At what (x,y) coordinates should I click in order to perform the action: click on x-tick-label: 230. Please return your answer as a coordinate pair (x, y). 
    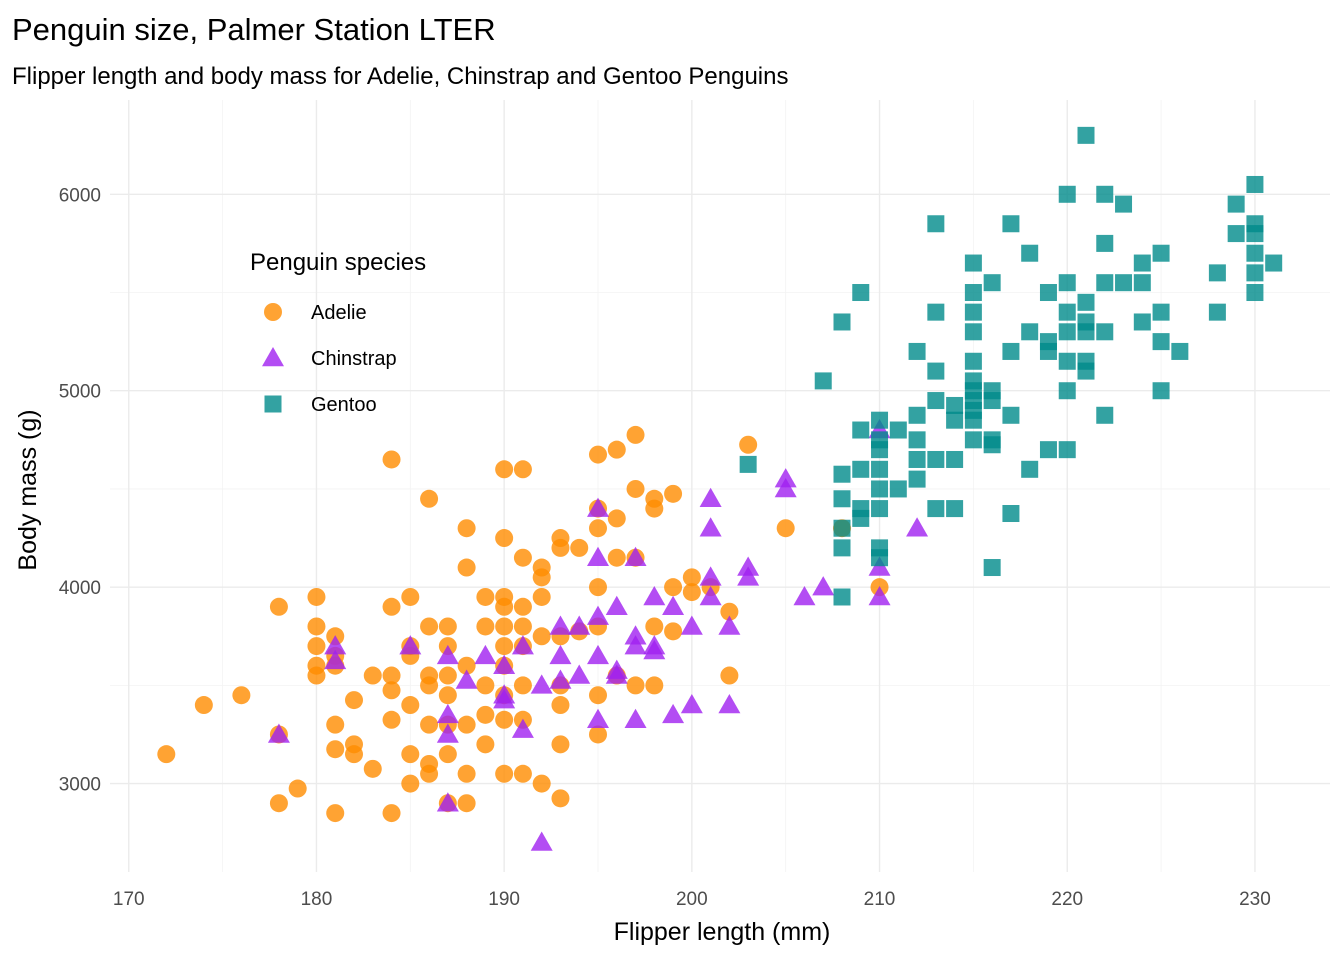
    Looking at the image, I should click on (1255, 899).